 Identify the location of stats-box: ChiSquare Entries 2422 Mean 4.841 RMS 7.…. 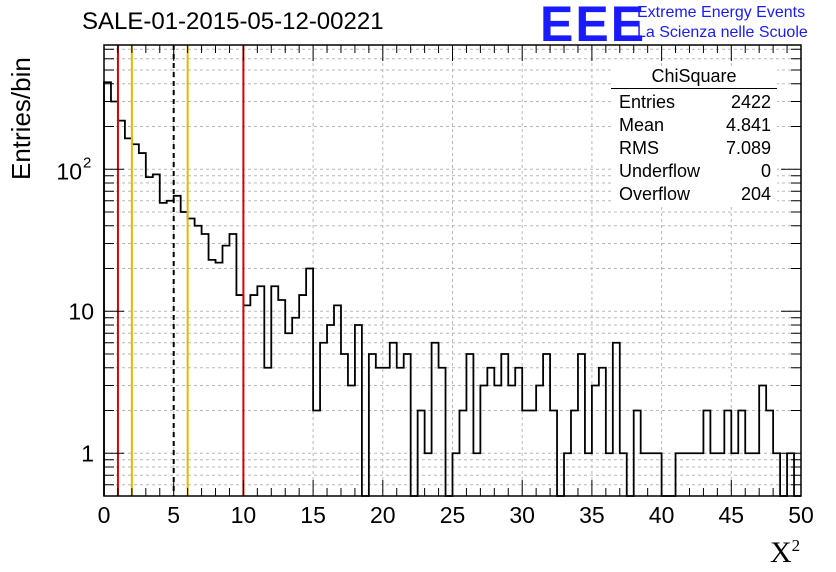
(694, 136).